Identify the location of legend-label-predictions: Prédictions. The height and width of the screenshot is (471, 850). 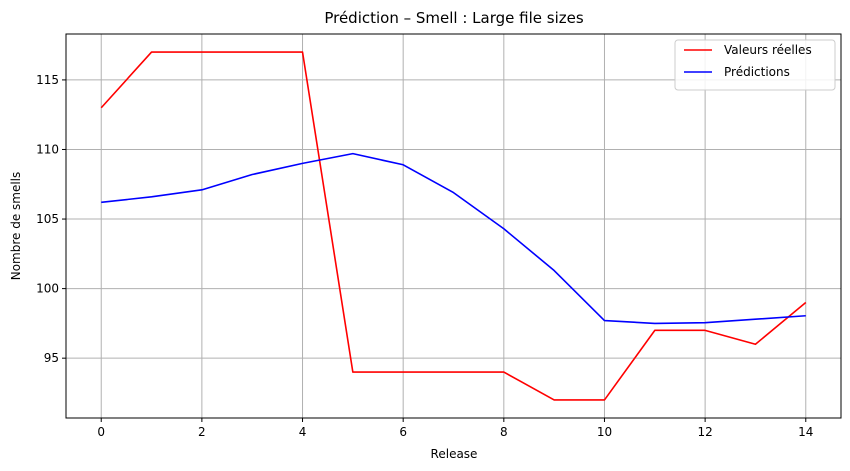
(757, 72).